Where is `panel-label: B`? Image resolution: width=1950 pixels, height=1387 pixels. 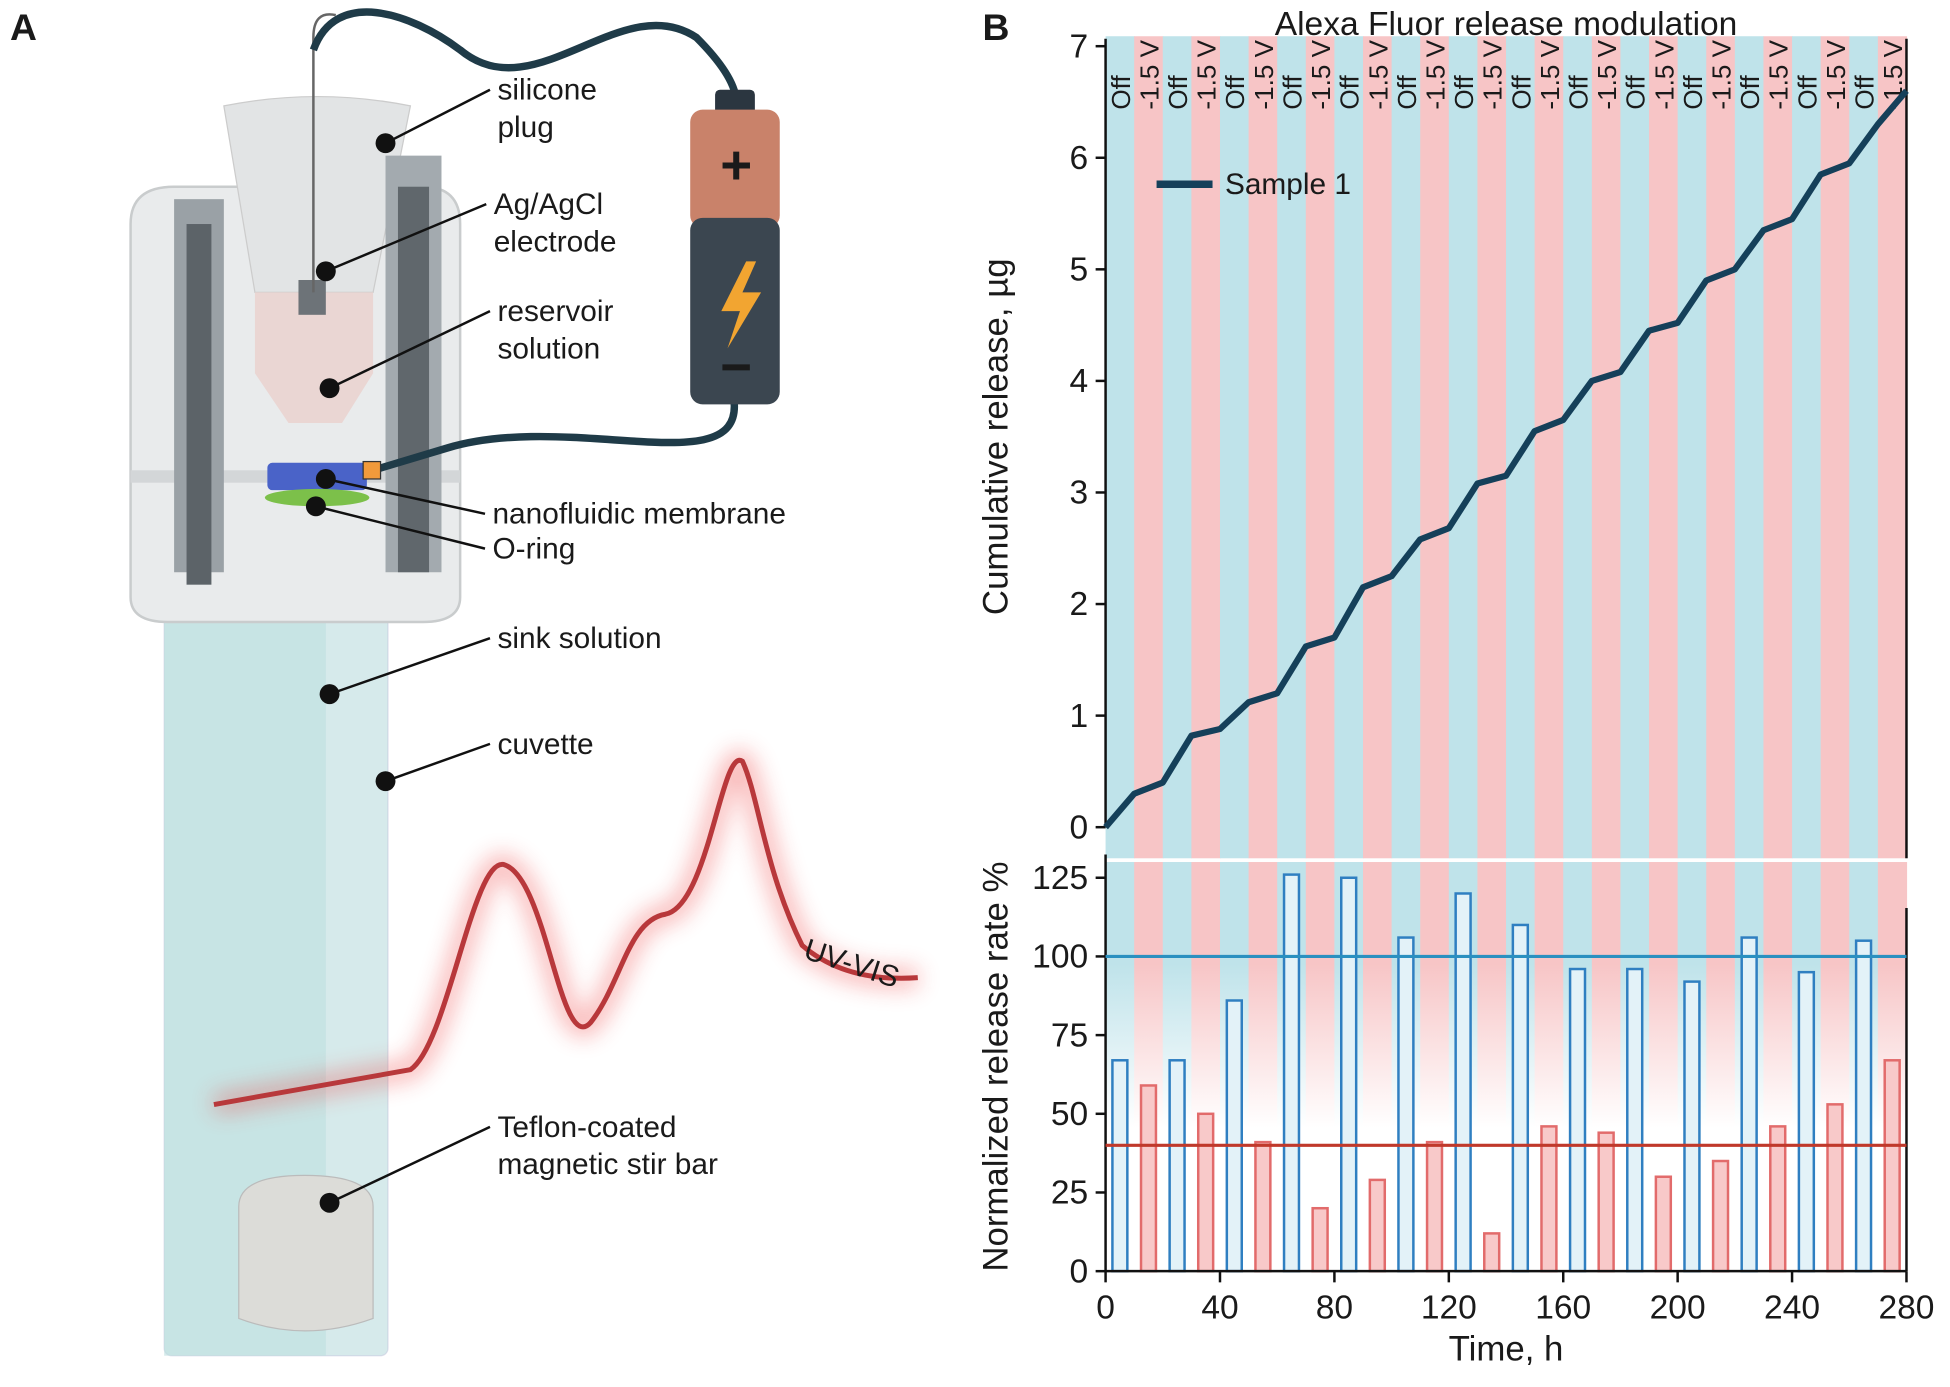 panel-label: B is located at coordinates (995, 27).